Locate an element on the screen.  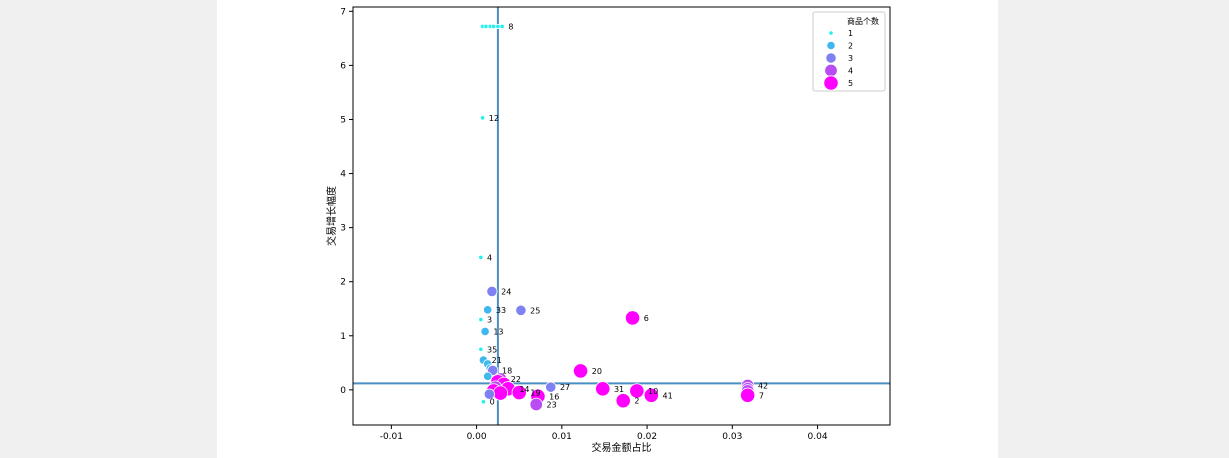
data-point-label: 8 is located at coordinates (510, 26).